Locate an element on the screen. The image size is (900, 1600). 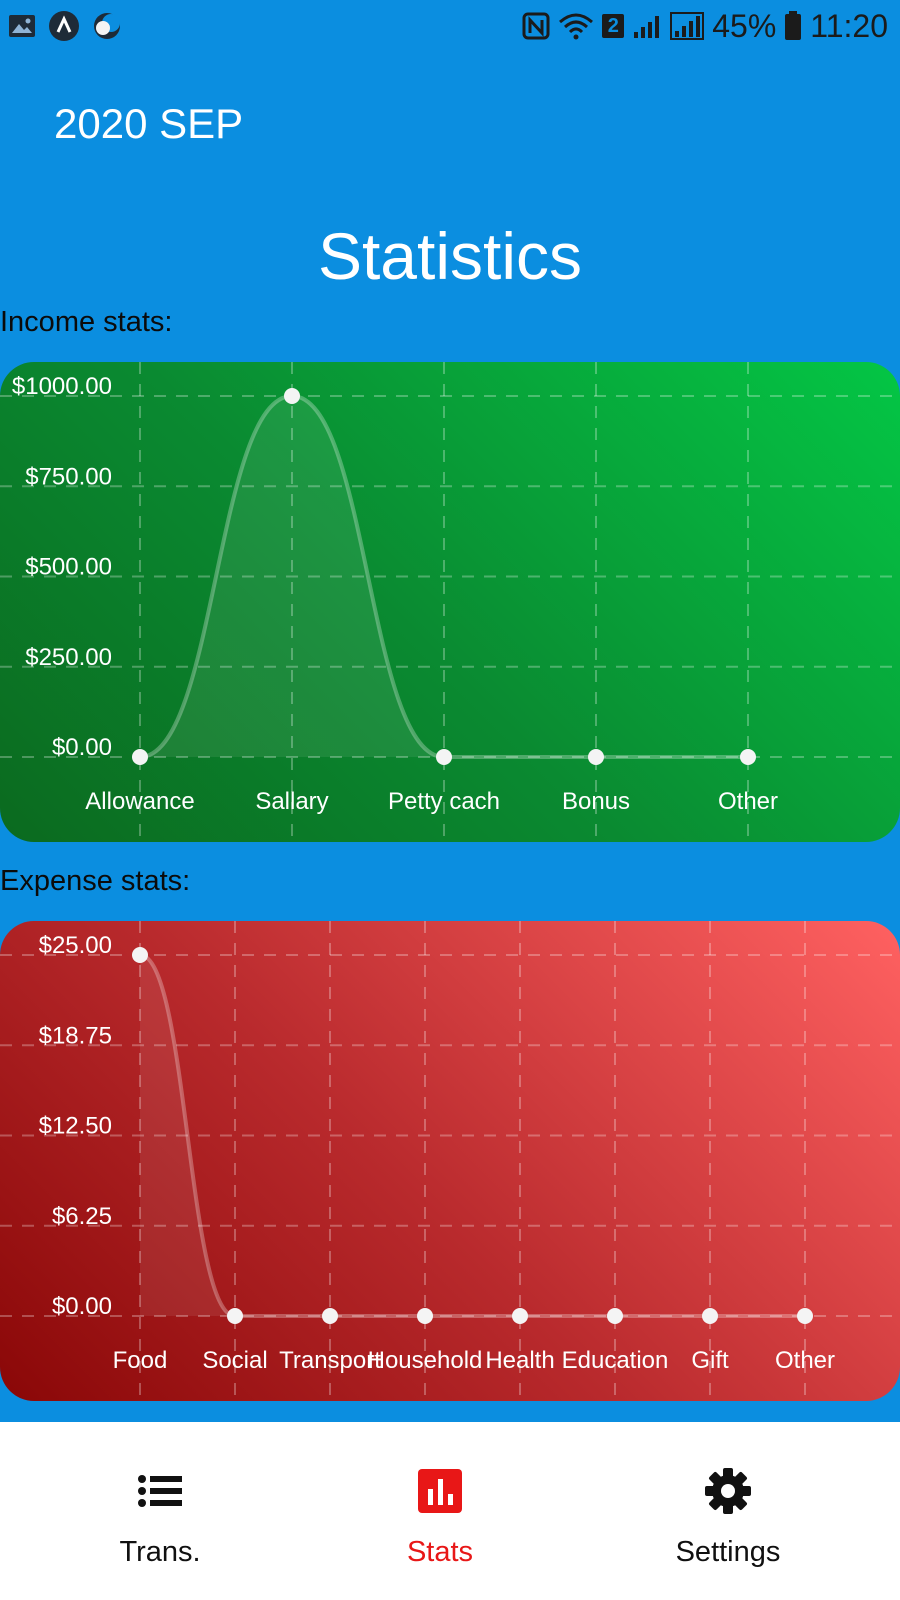
nav-item-settings: Settings is located at coordinates (728, 1511).